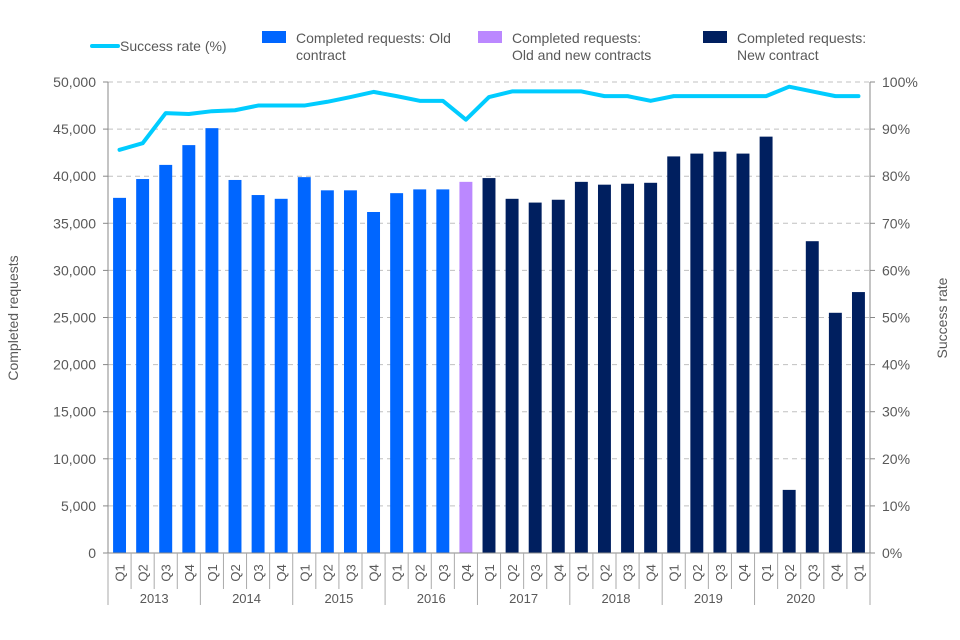 This screenshot has height=640, width=960. What do you see at coordinates (338, 598) in the screenshot?
I see `year-label: 2015` at bounding box center [338, 598].